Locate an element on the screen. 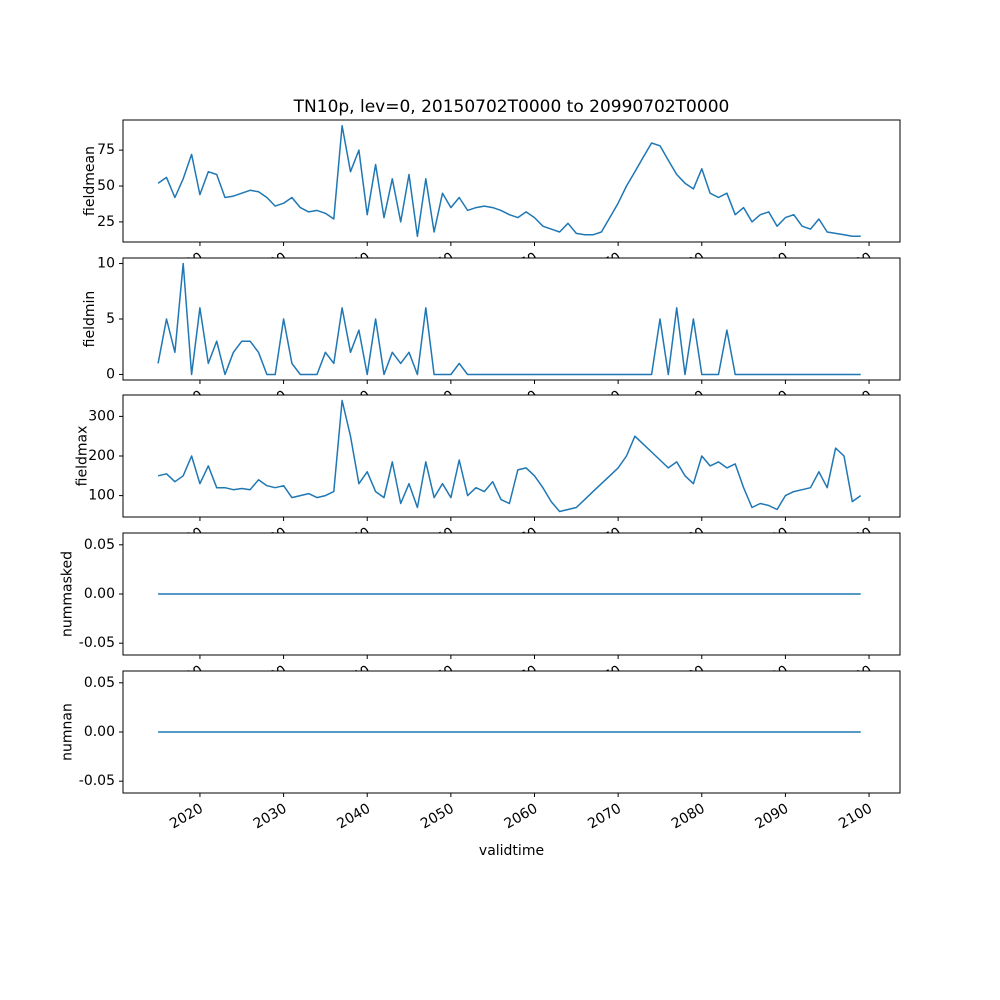 This screenshot has height=1000, width=1000. axes-fieldmean is located at coordinates (511, 181).